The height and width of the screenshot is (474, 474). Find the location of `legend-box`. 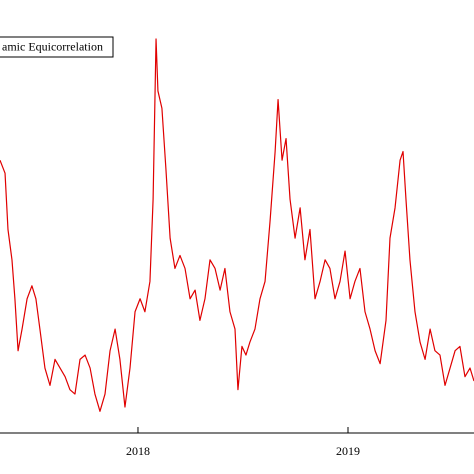

legend-box is located at coordinates (57, 47).